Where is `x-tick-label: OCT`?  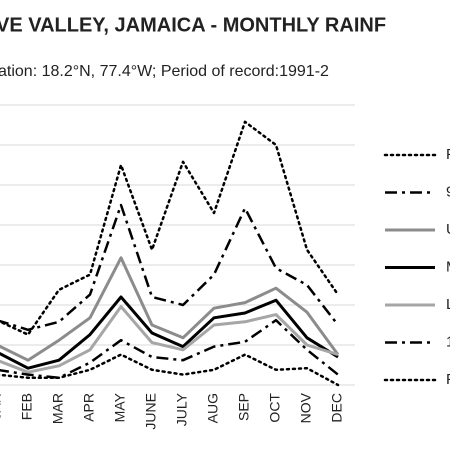 x-tick-label: OCT is located at coordinates (275, 408).